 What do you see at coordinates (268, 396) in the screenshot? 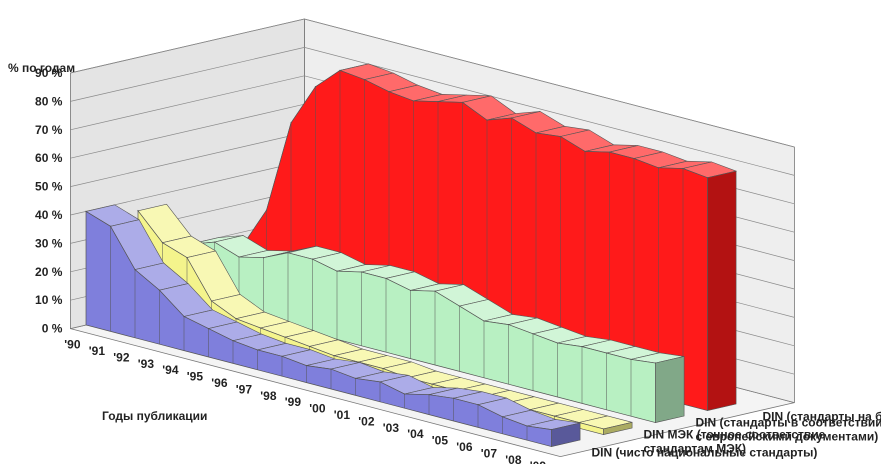
I see `x-tick-label: '98` at bounding box center [268, 396].